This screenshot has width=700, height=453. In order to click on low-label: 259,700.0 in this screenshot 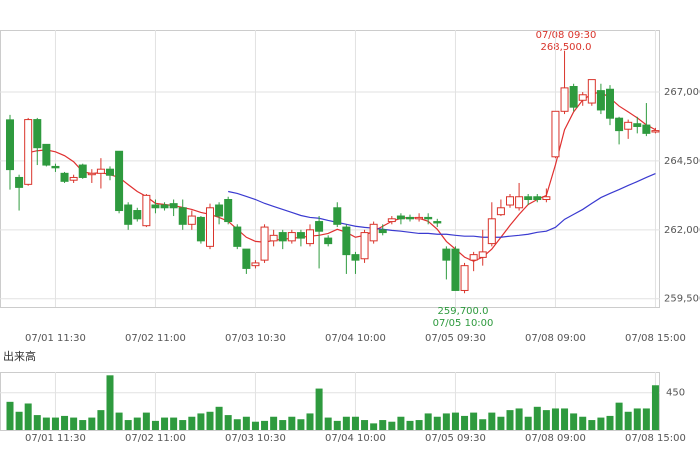, I will do `click(463, 311)`.